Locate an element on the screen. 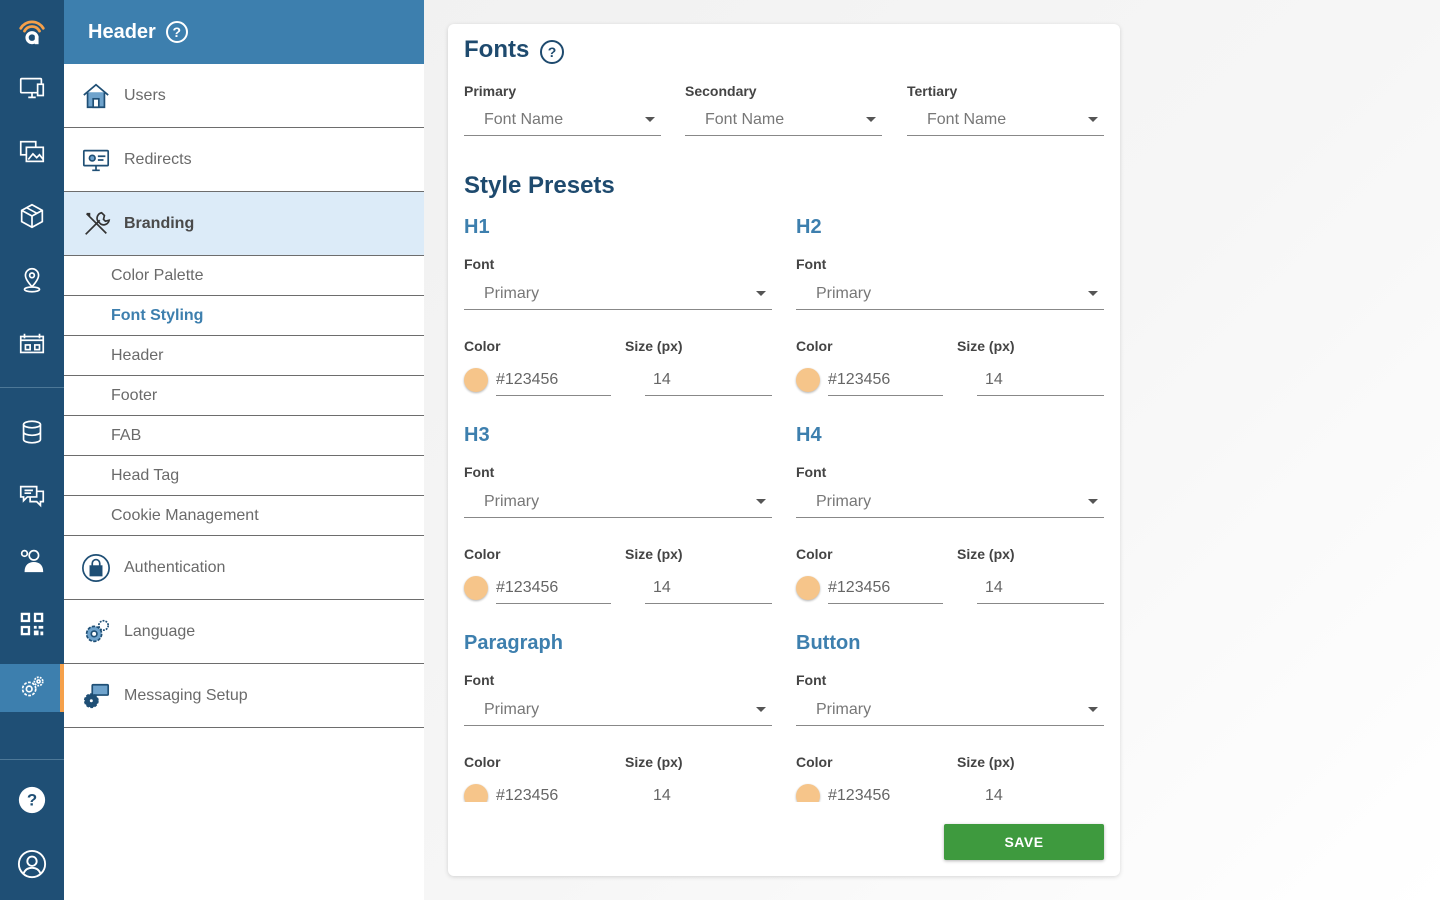 The width and height of the screenshot is (1440, 900). preset-title: H2 is located at coordinates (809, 227).